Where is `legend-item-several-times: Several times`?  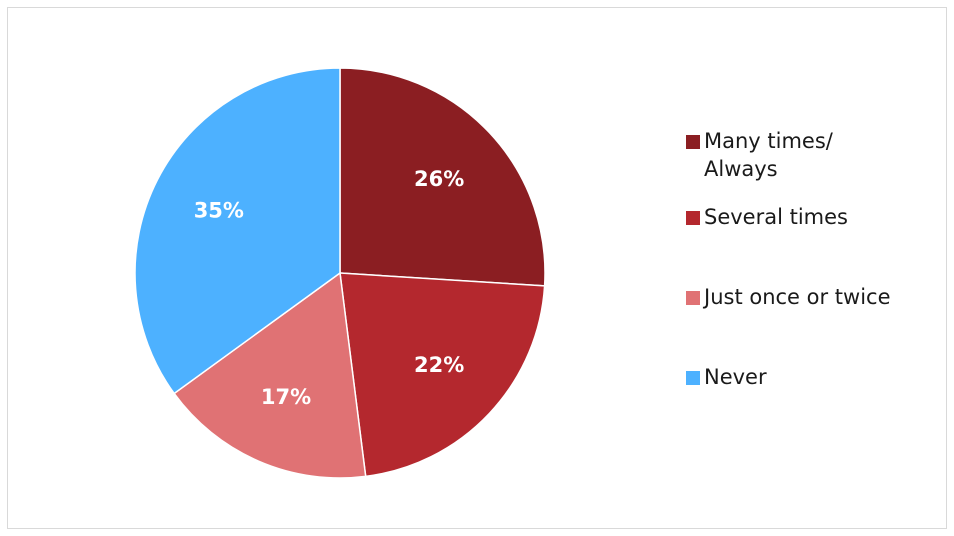 legend-item-several-times: Several times is located at coordinates (767, 217).